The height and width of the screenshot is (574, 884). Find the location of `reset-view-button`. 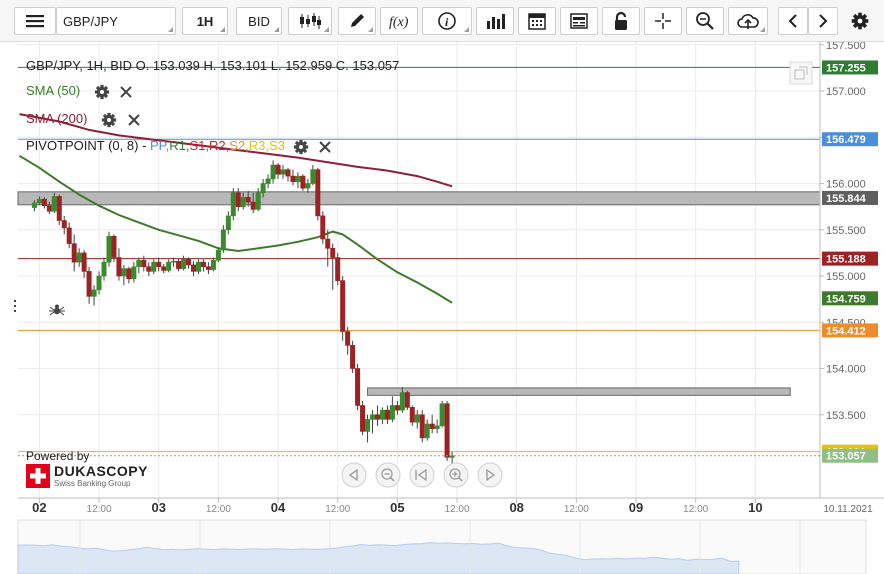

reset-view-button is located at coordinates (422, 475).